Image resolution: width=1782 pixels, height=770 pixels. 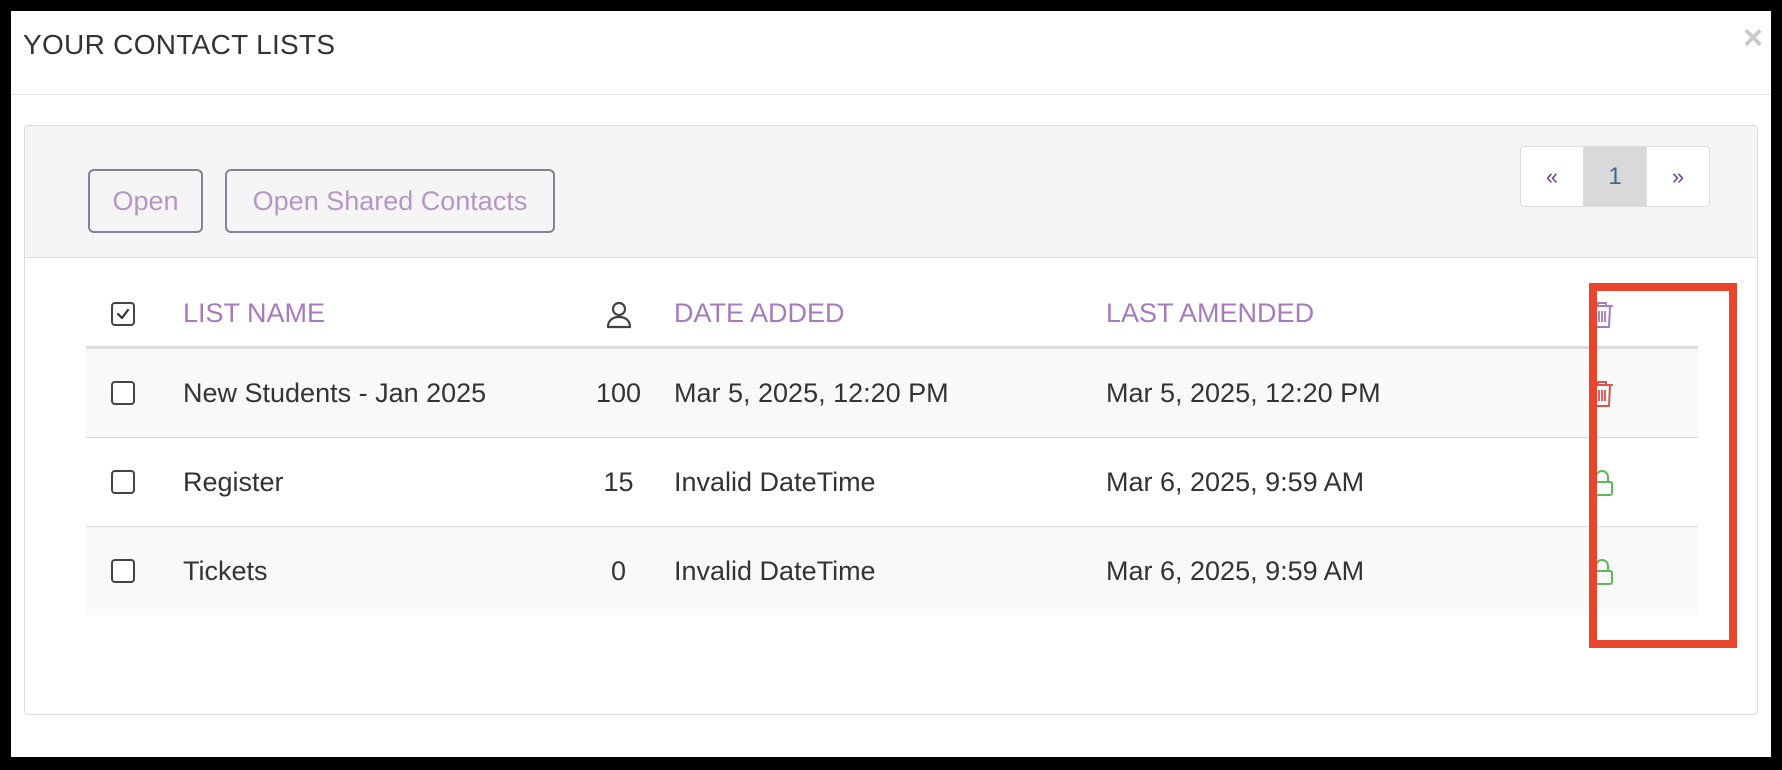 What do you see at coordinates (1678, 176) in the screenshot?
I see `pagination-next-button: »` at bounding box center [1678, 176].